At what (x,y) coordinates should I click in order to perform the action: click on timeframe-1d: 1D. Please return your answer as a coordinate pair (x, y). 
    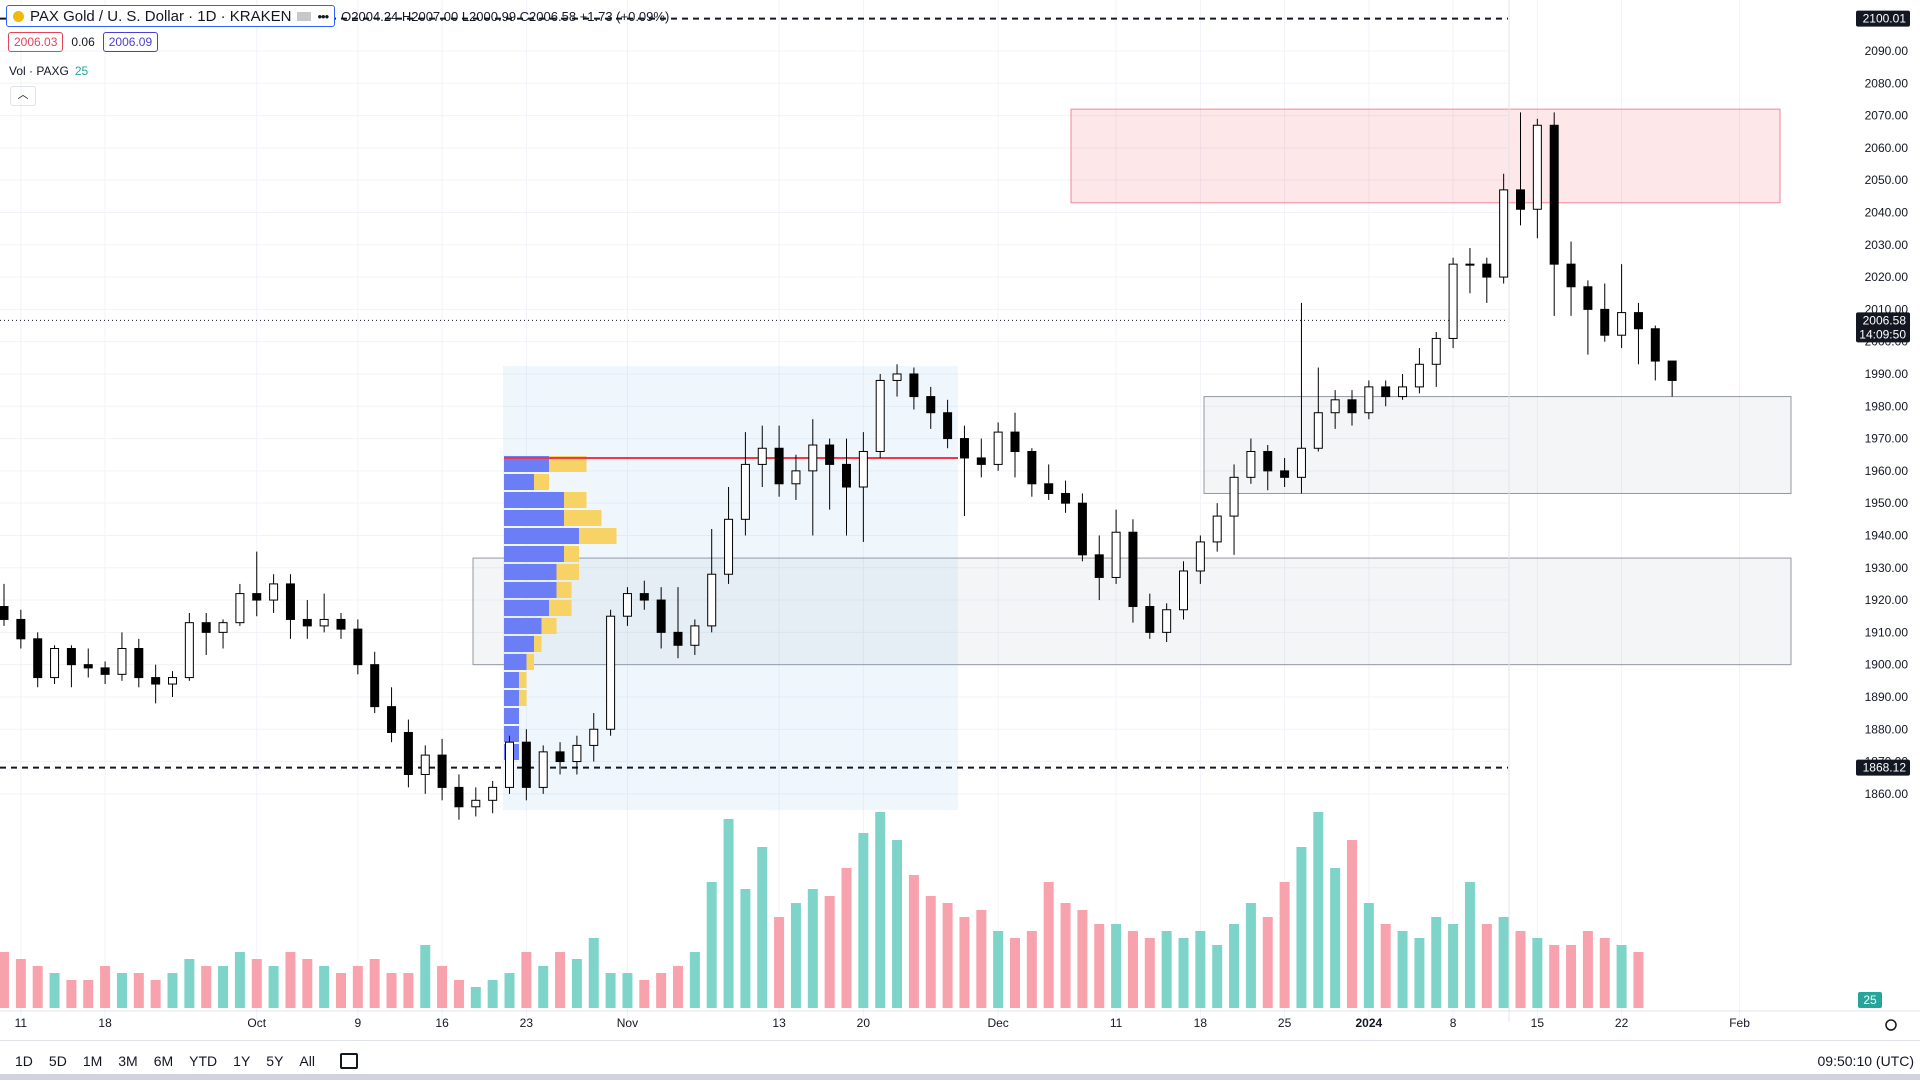
    Looking at the image, I should click on (24, 1061).